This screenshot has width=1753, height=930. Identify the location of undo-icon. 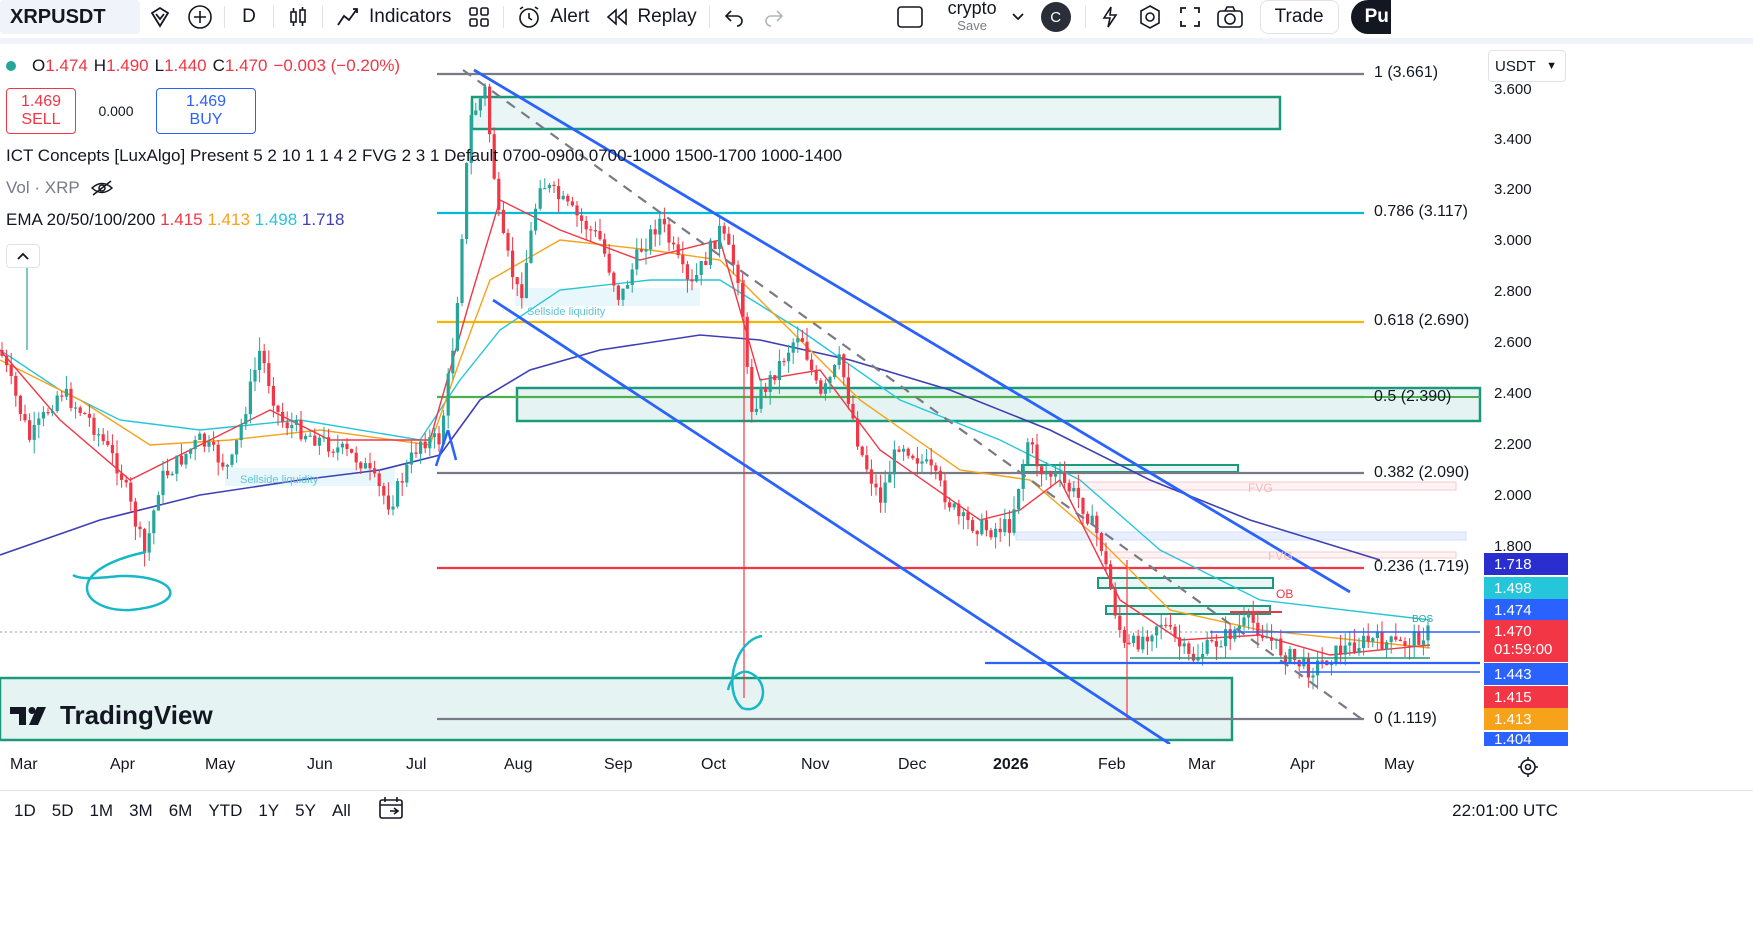
(734, 17).